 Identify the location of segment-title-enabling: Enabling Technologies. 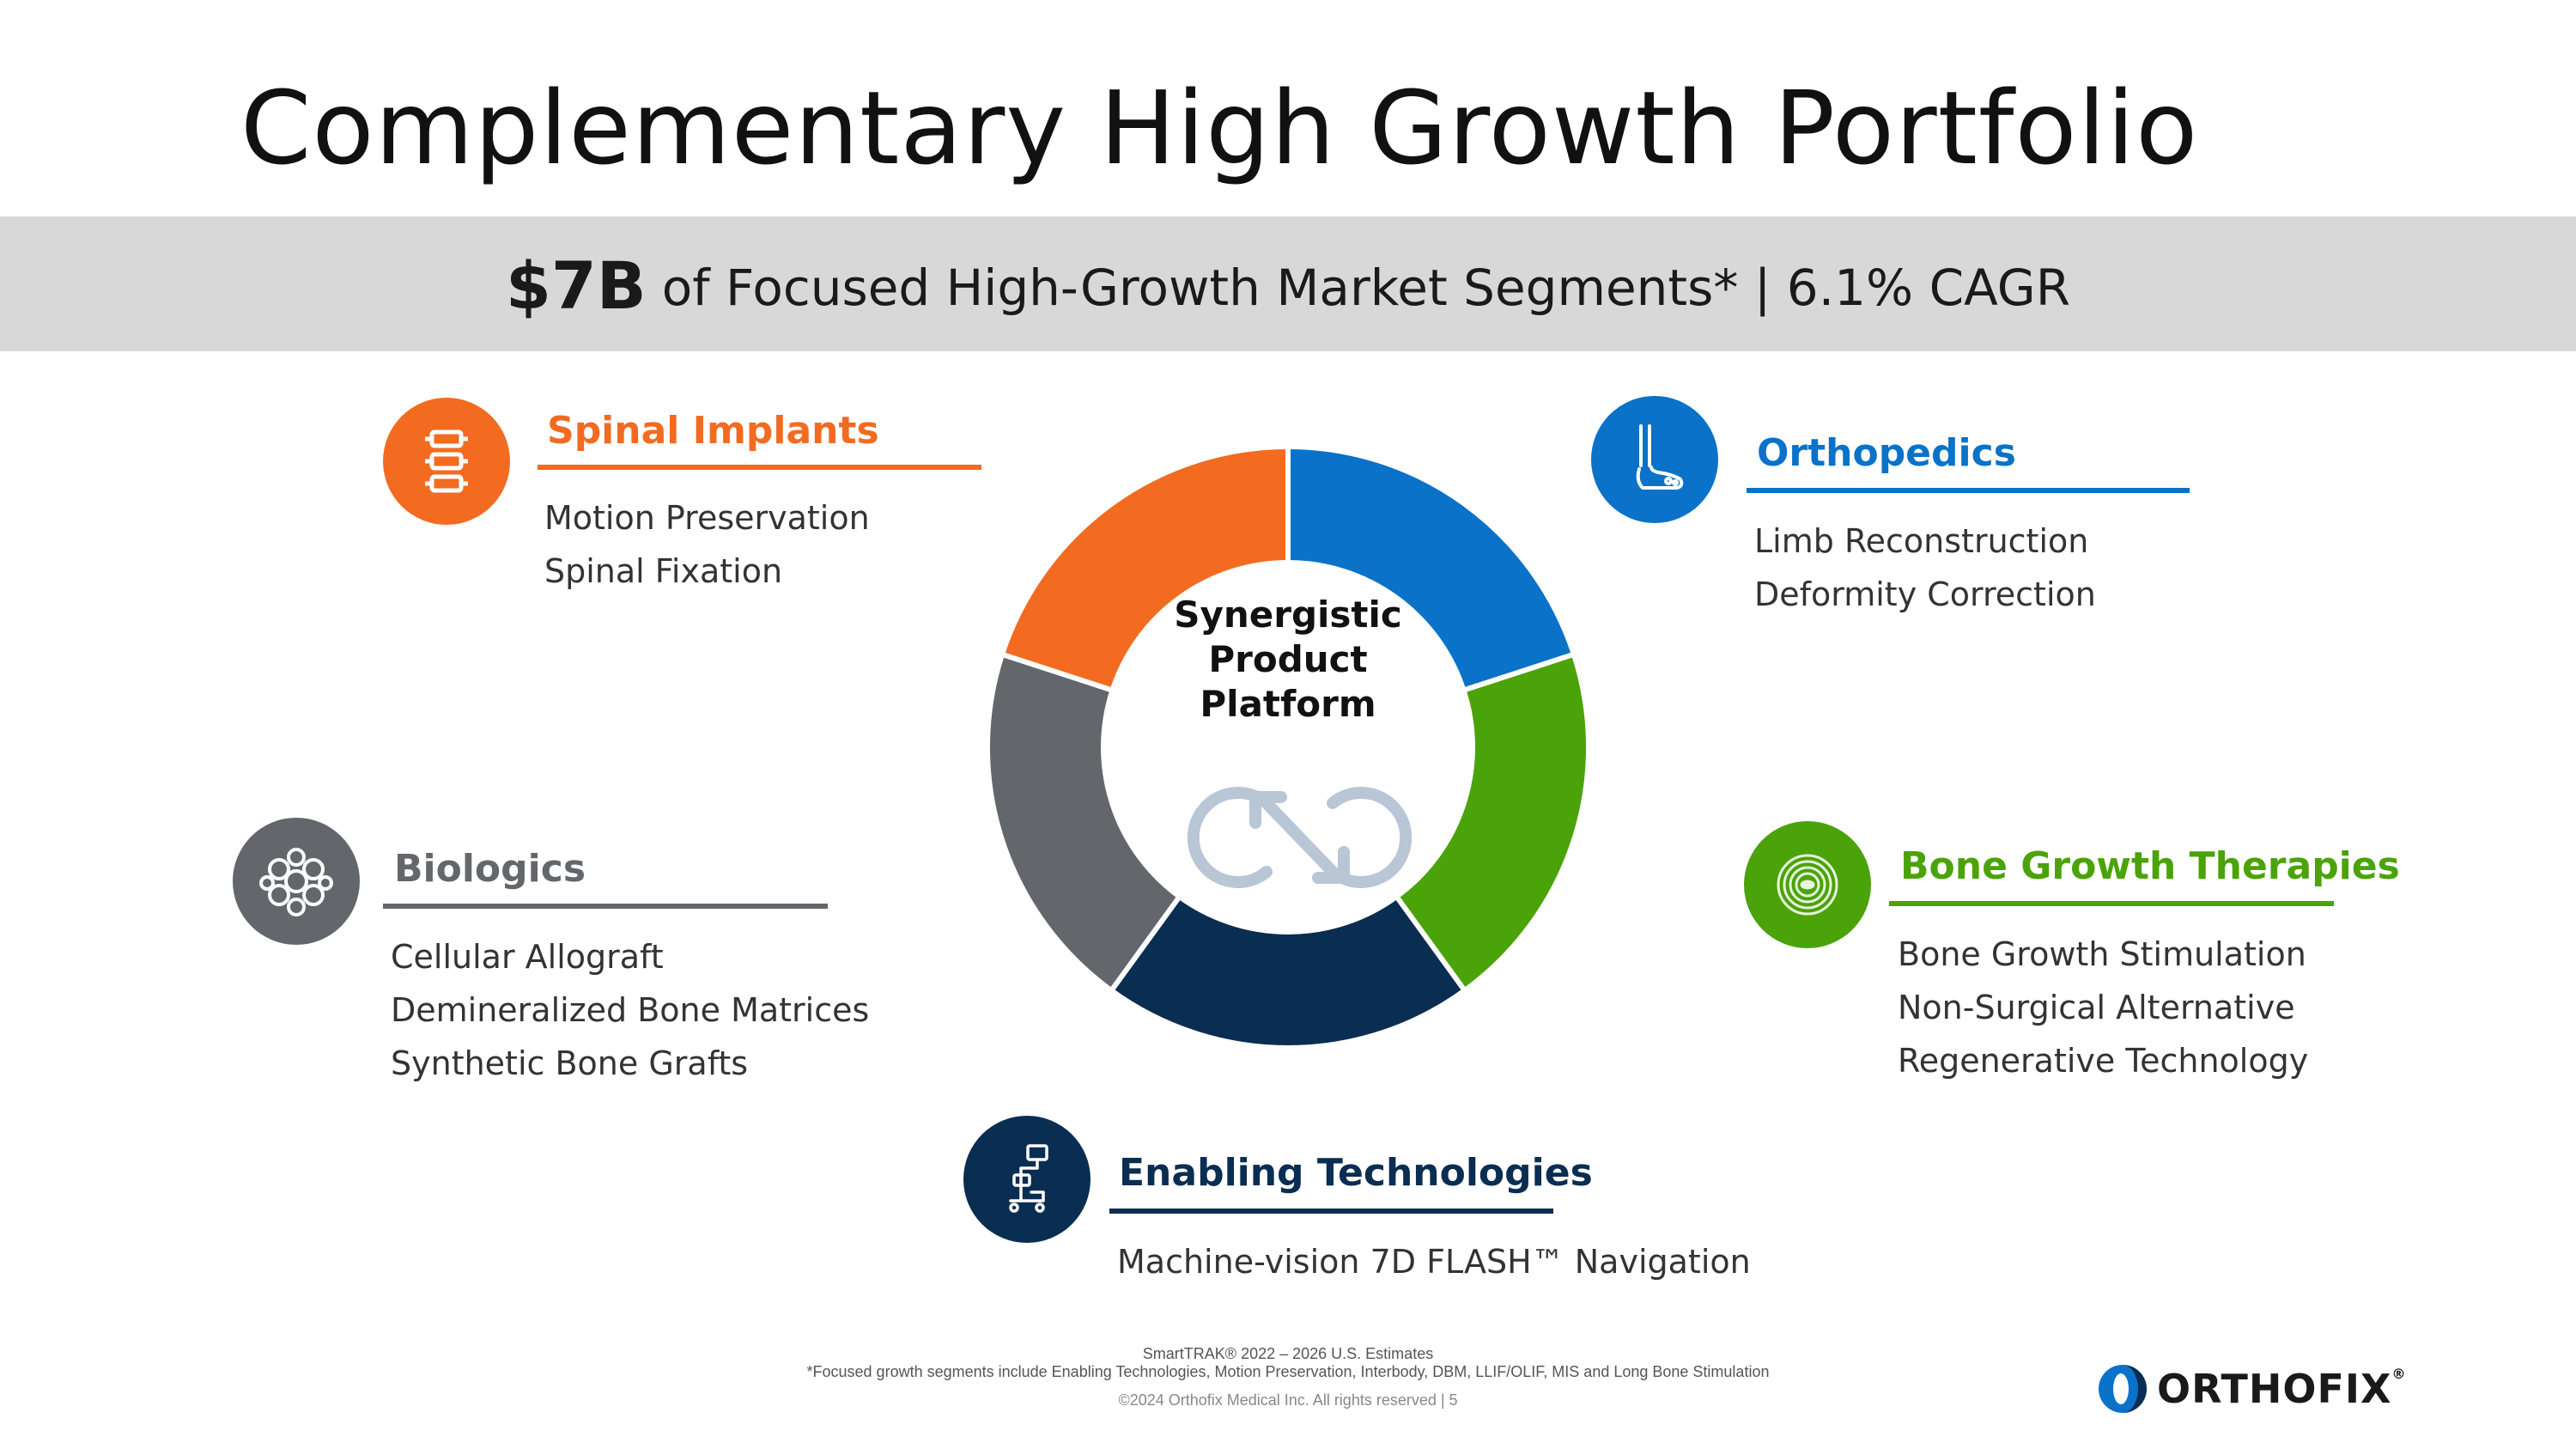
(1356, 1173).